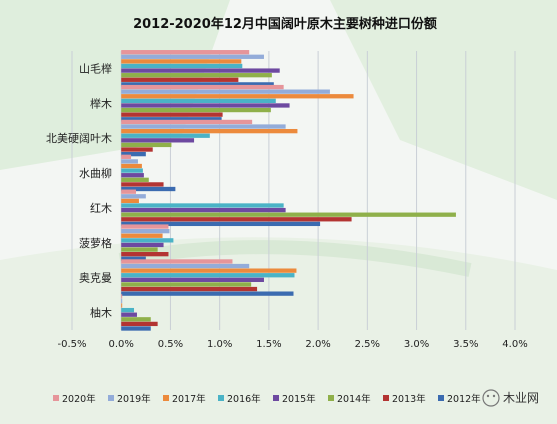 This screenshot has width=557, height=424. Describe the element at coordinates (95, 278) in the screenshot. I see `category-label: 奥克曼` at that location.